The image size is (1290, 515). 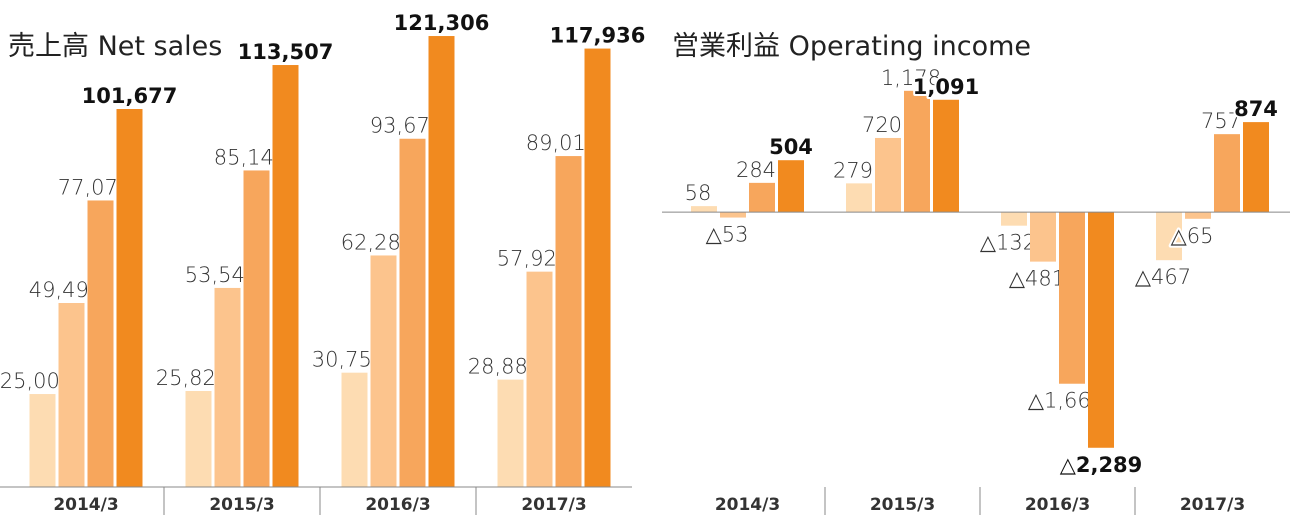 I want to click on value-label: 1,178, so click(x=911, y=78).